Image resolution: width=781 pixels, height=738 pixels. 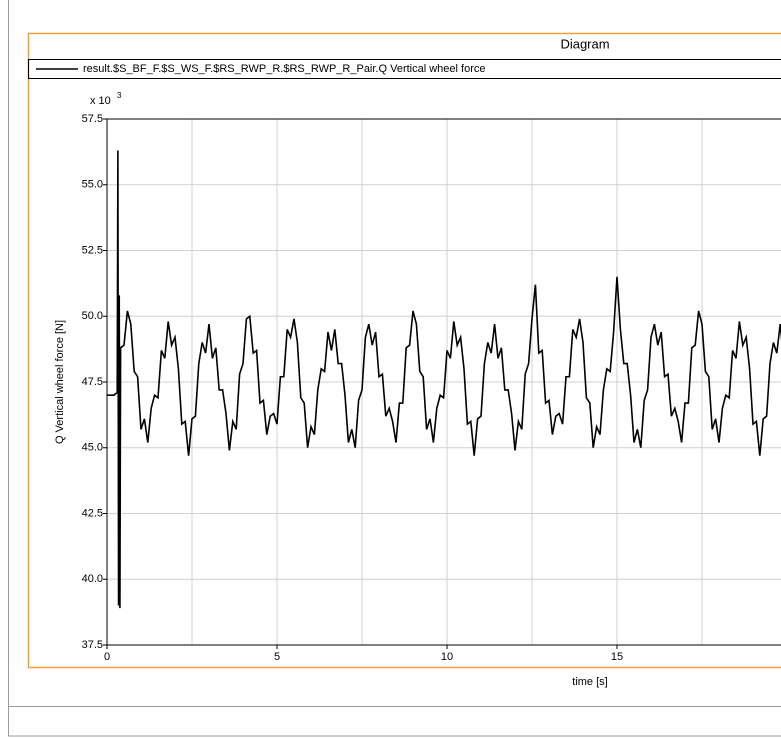 What do you see at coordinates (92, 579) in the screenshot?
I see `y-tick-label: 40.0` at bounding box center [92, 579].